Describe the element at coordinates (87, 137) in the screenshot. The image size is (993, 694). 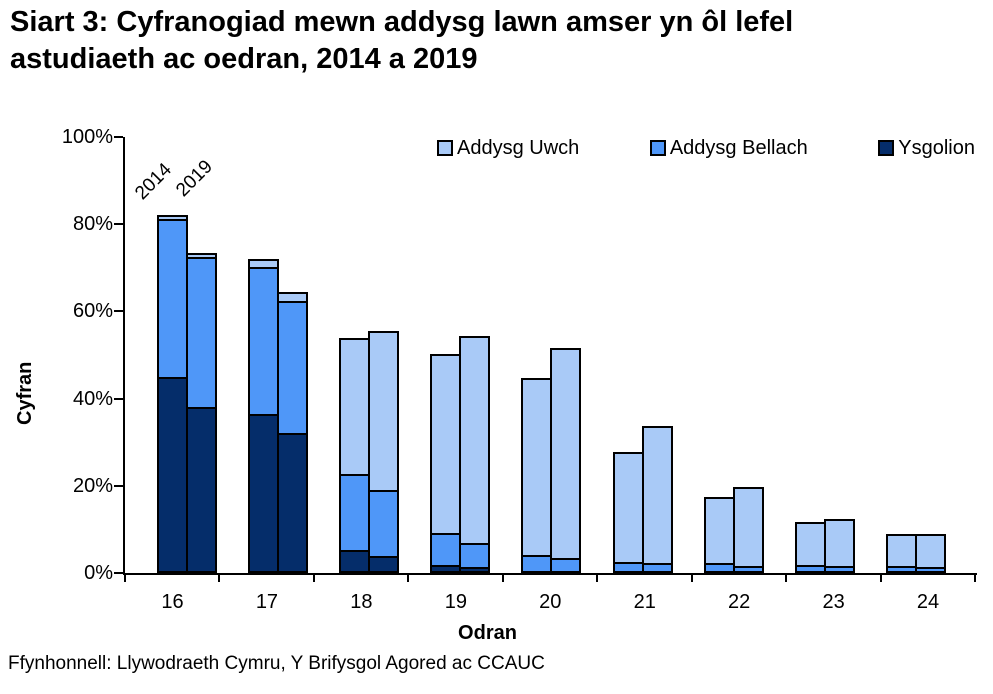
I see `y-tick-label: 100%` at that location.